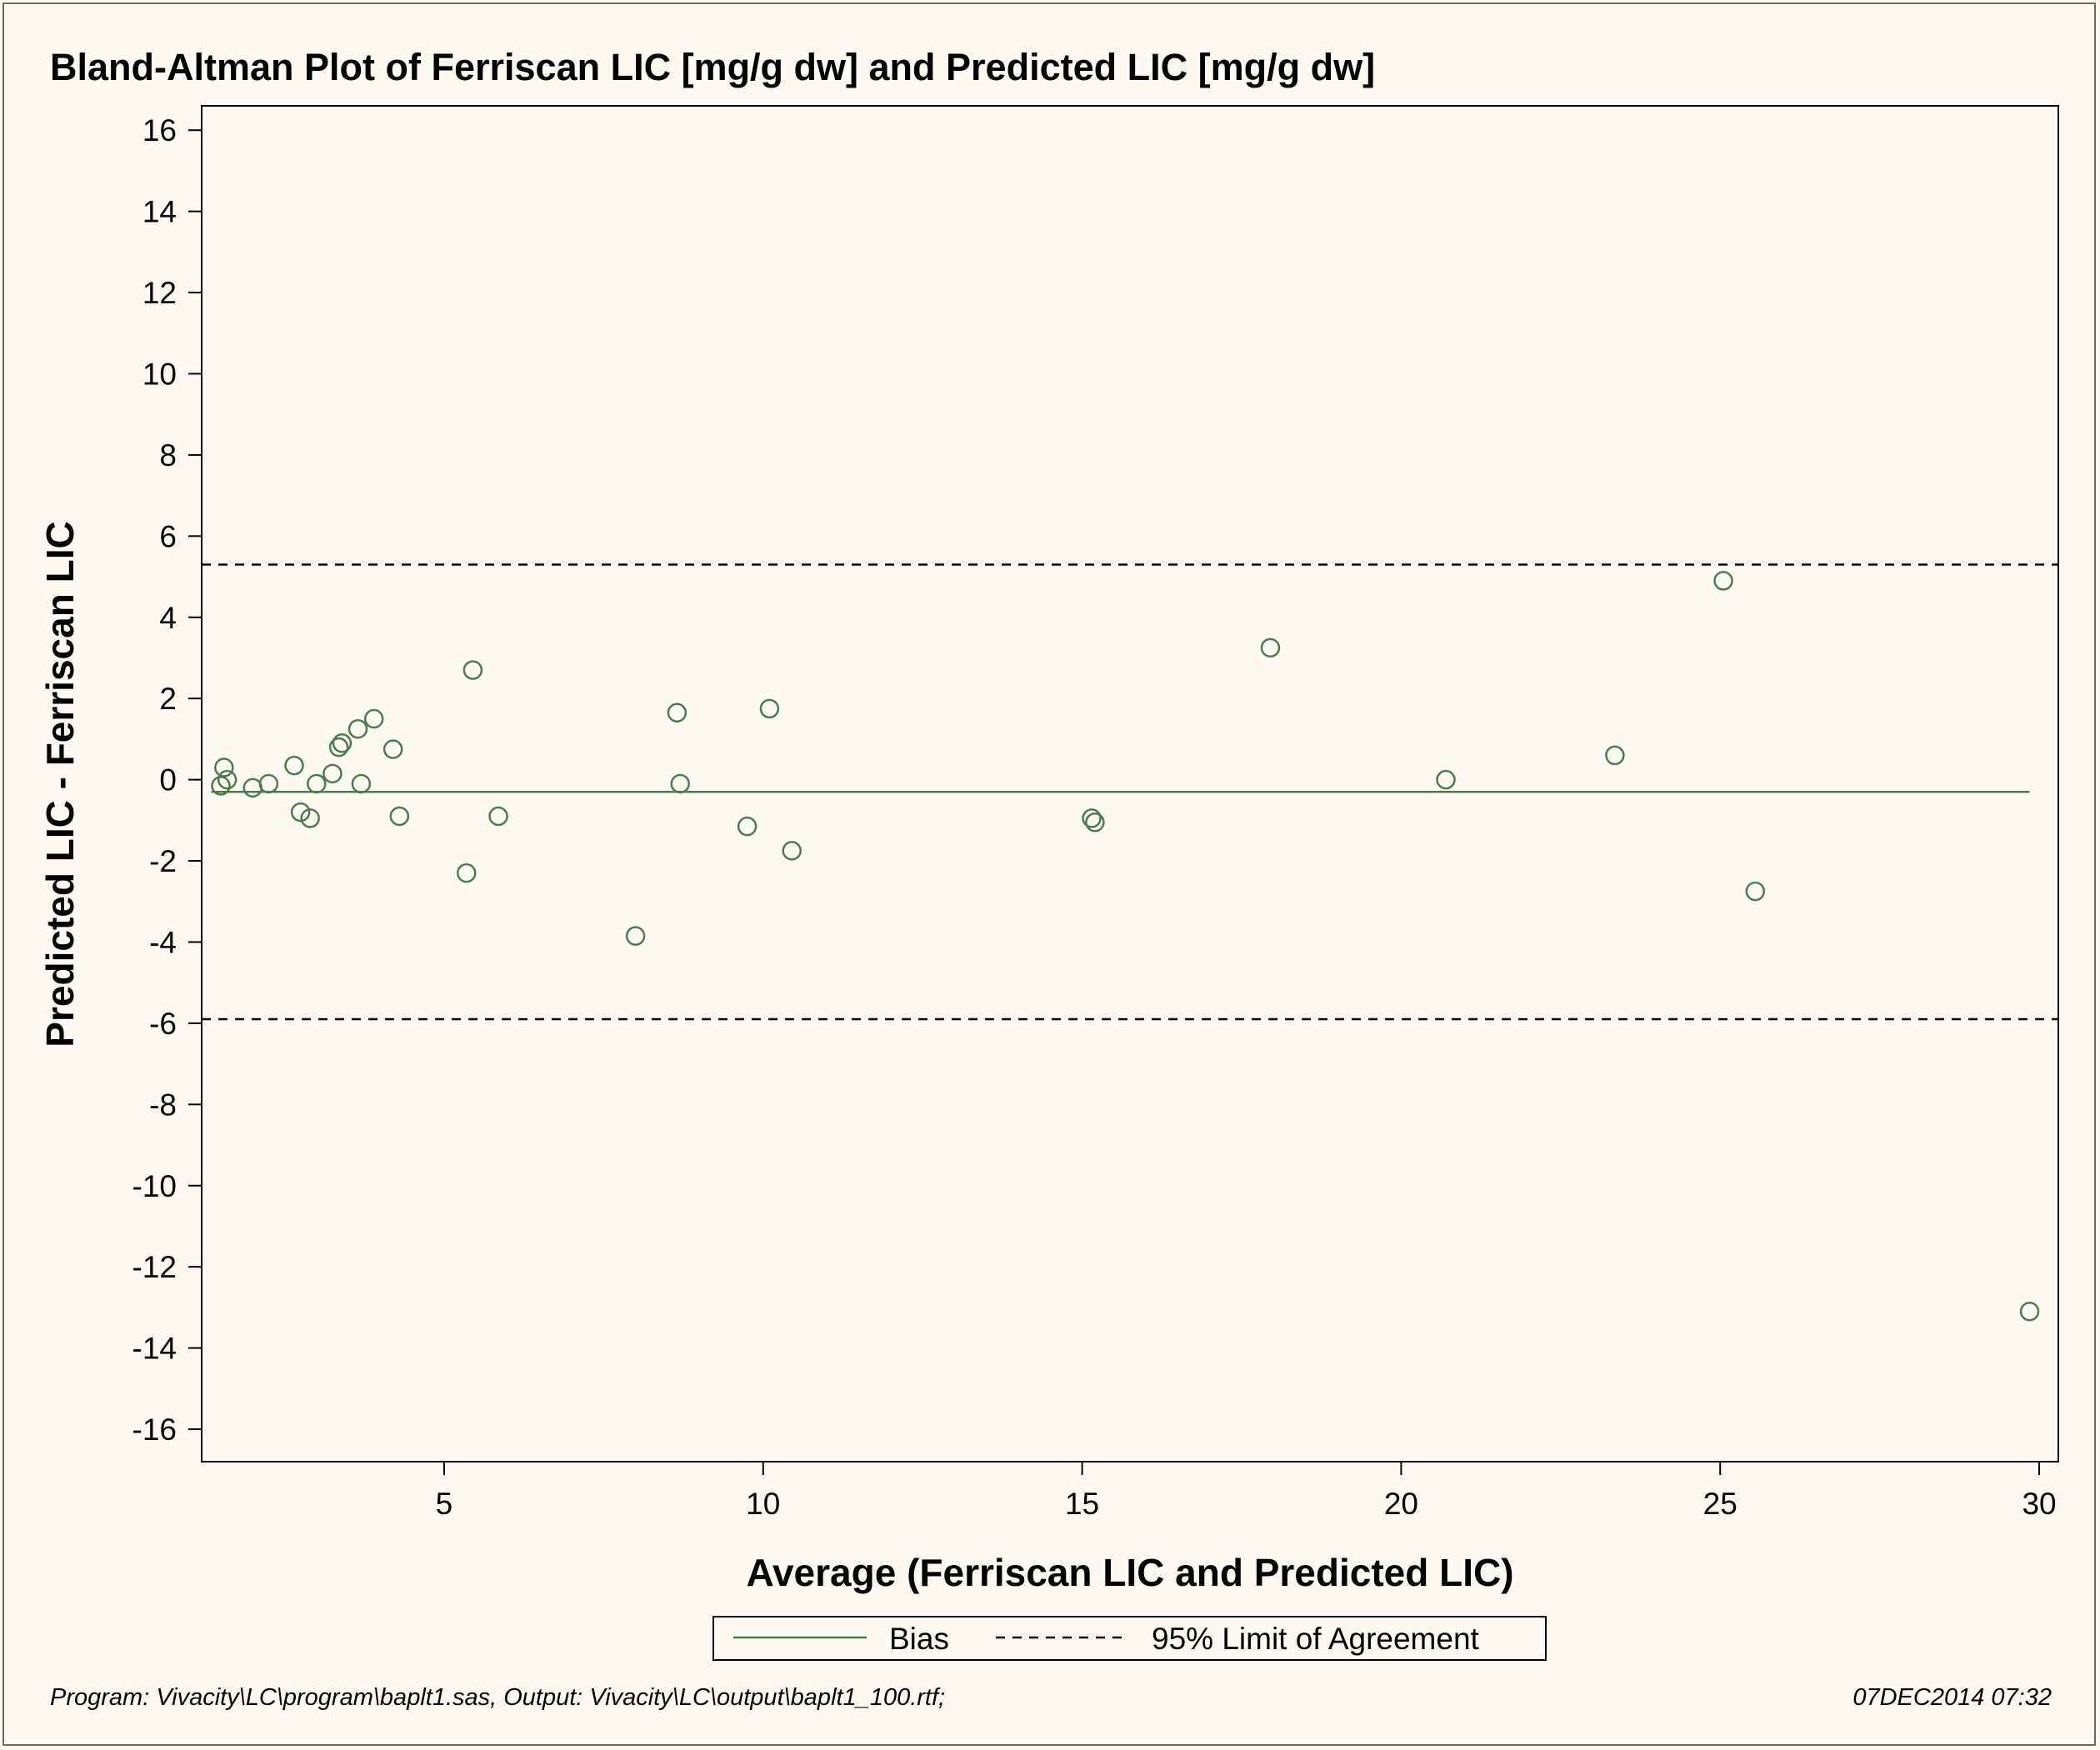  Describe the element at coordinates (763, 1504) in the screenshot. I see `x-tick-label: 10` at that location.